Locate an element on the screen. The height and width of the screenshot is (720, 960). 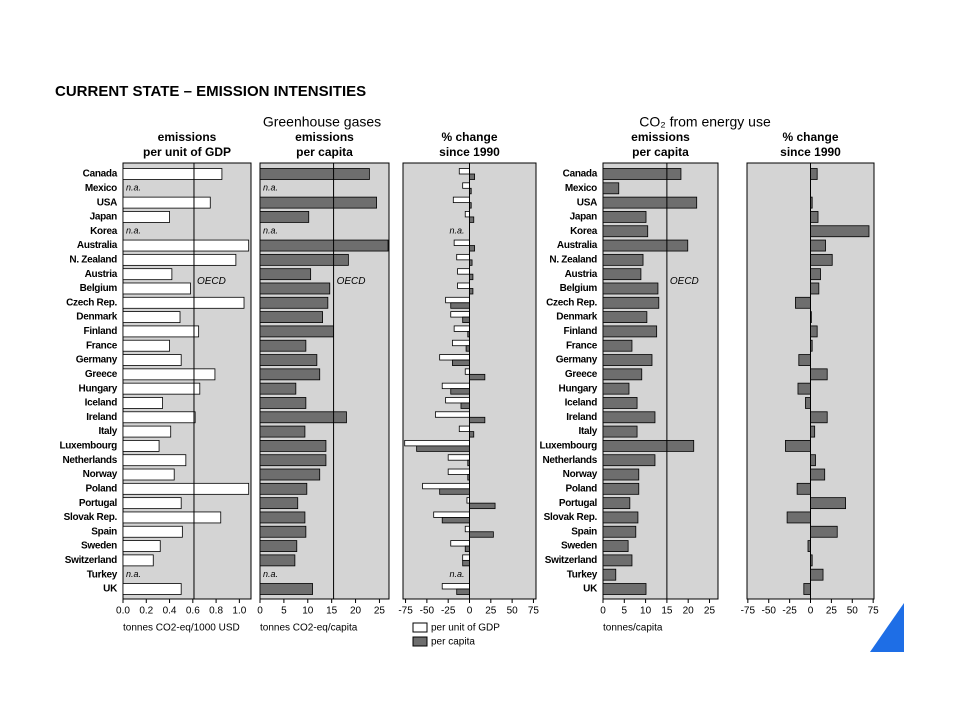
country-label: Korea is located at coordinates (104, 231).